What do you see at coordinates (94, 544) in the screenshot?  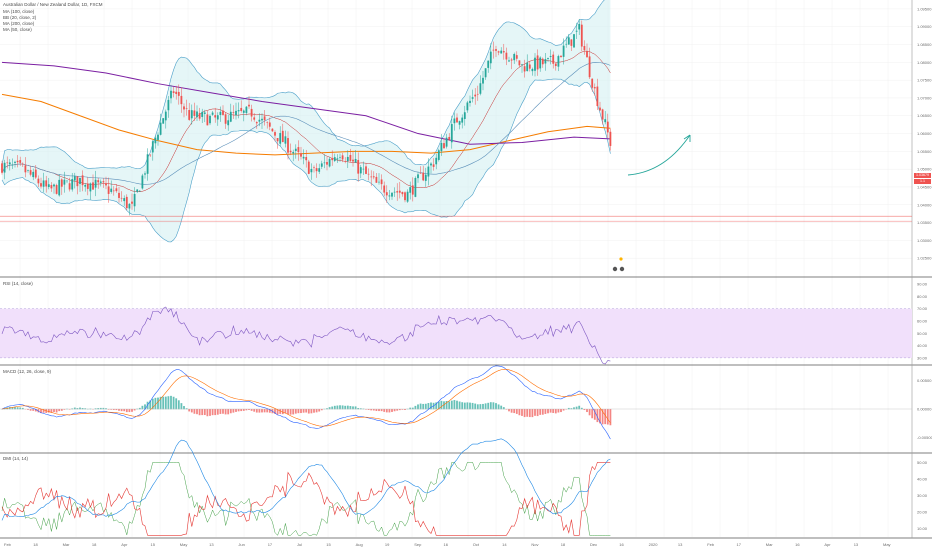 I see `time-tick-label: 18` at bounding box center [94, 544].